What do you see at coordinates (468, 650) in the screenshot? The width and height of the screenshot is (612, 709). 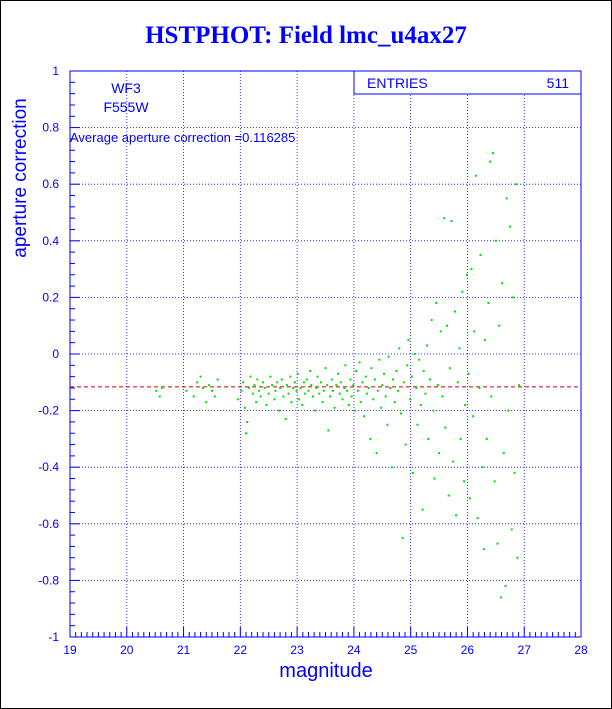 I see `x-tick-label: 26` at bounding box center [468, 650].